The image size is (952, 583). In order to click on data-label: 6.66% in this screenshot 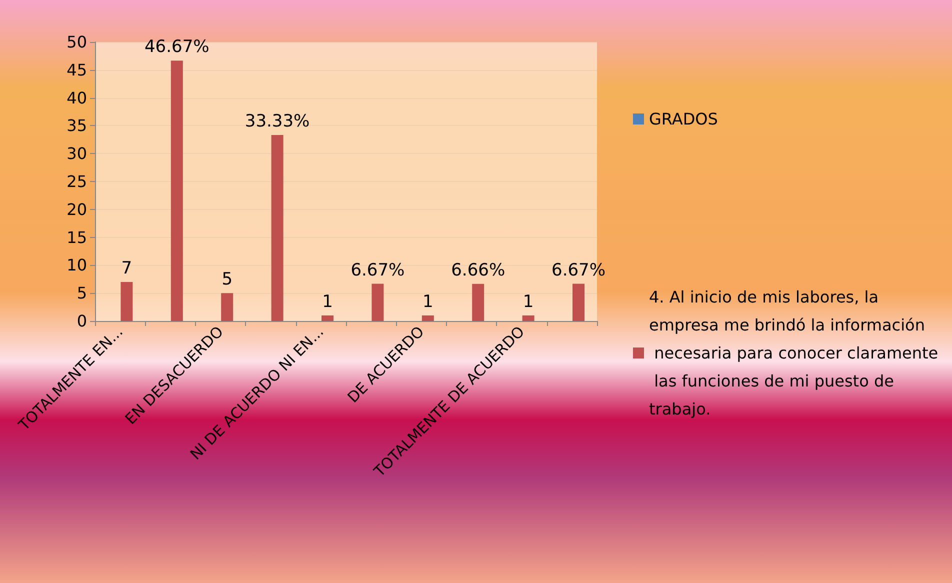, I will do `click(478, 270)`.